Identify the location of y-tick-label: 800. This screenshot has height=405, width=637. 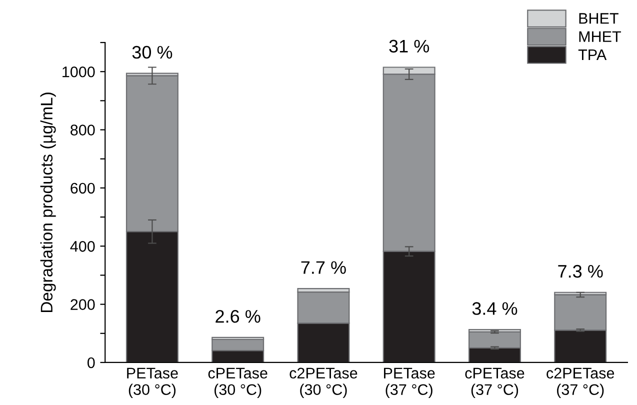
(82, 130).